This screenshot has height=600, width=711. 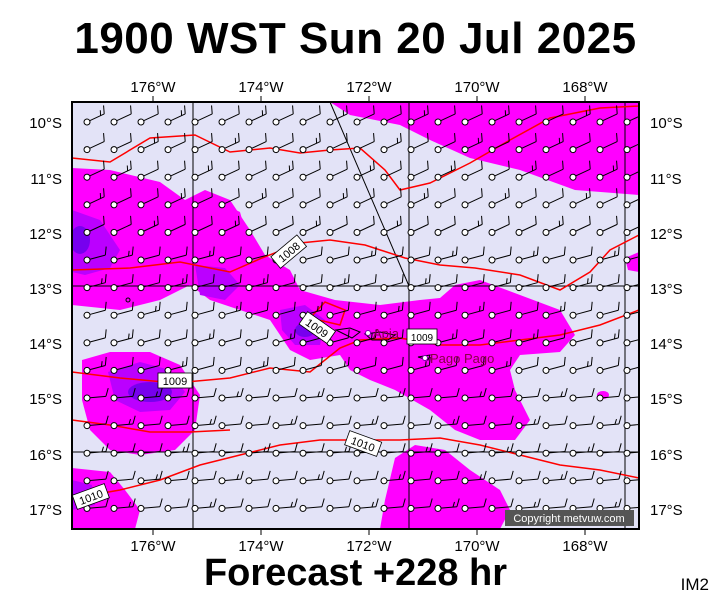 What do you see at coordinates (369, 87) in the screenshot?
I see `longitude-labels-top: 176°W 174°W 172°W 170°W 168°W` at bounding box center [369, 87].